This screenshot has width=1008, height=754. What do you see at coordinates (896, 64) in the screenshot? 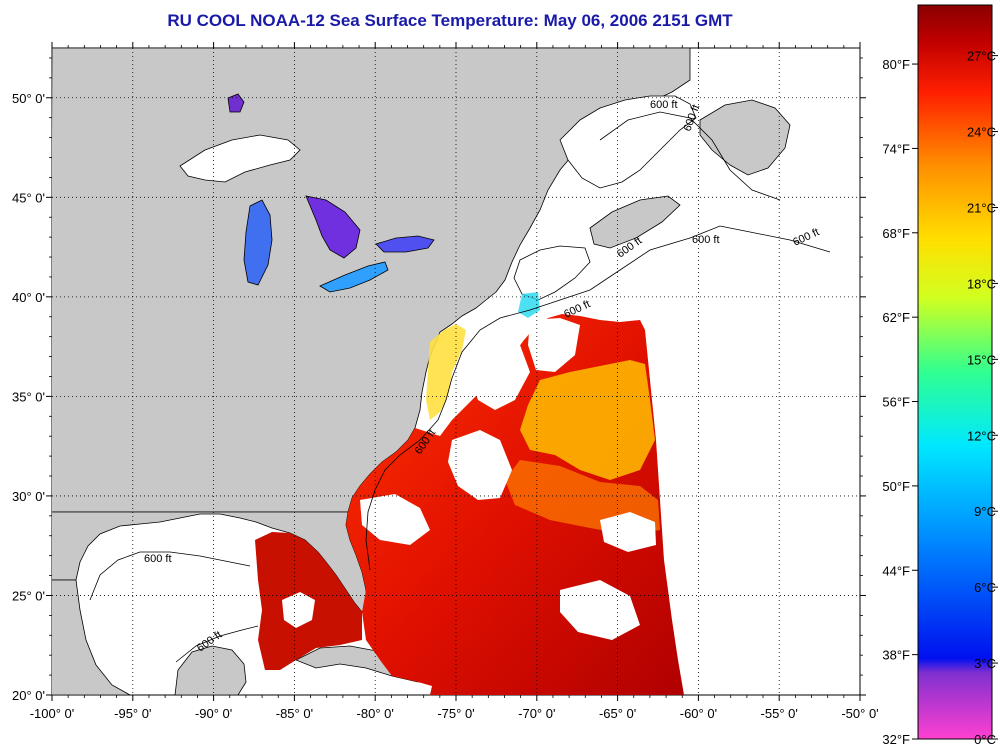
I see `colorbar-label-f: 80°F` at bounding box center [896, 64].